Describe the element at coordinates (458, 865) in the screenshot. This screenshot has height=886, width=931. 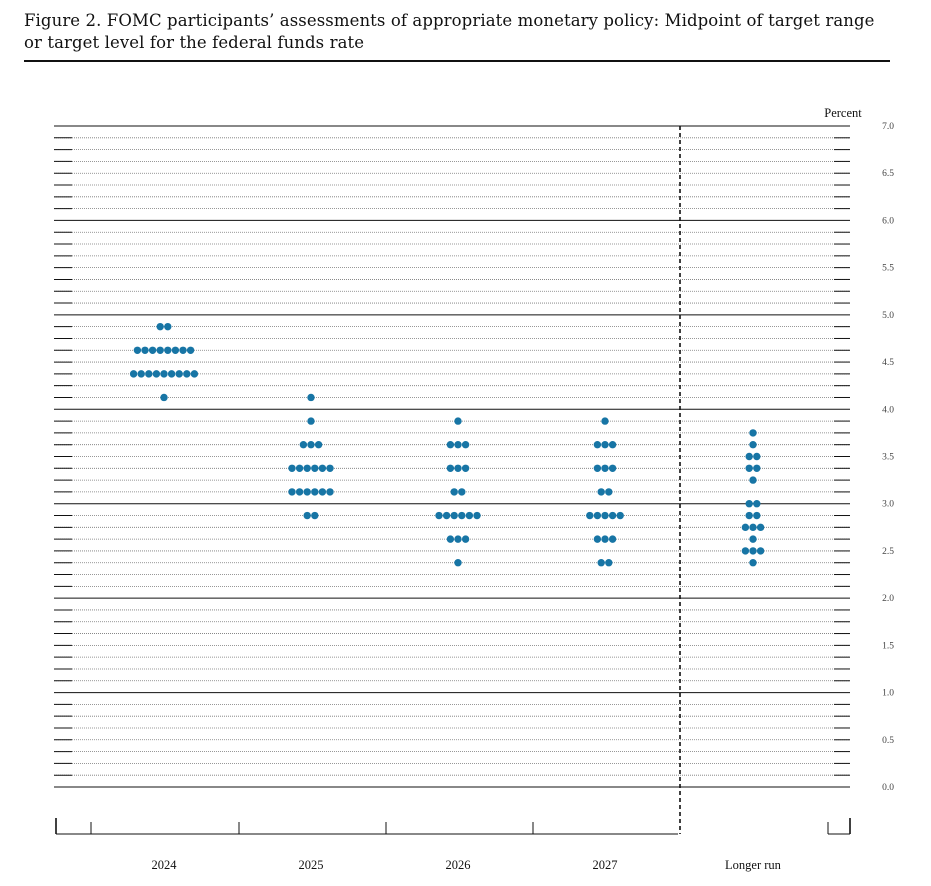
I see `x-category-label: 2026` at that location.